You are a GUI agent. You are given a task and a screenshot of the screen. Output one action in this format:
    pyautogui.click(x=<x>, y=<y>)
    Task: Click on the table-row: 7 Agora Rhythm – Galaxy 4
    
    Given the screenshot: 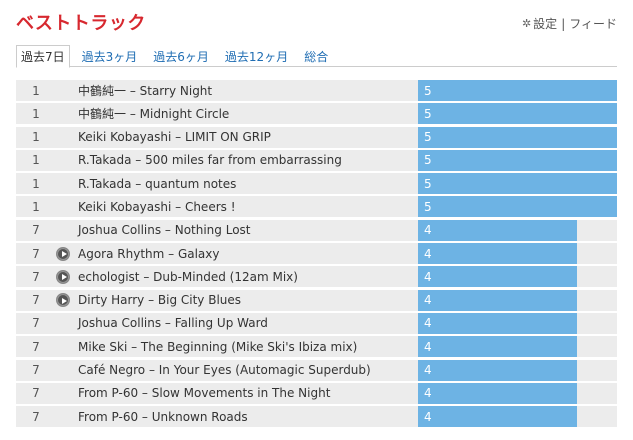 What is the action you would take?
    pyautogui.click(x=316, y=254)
    